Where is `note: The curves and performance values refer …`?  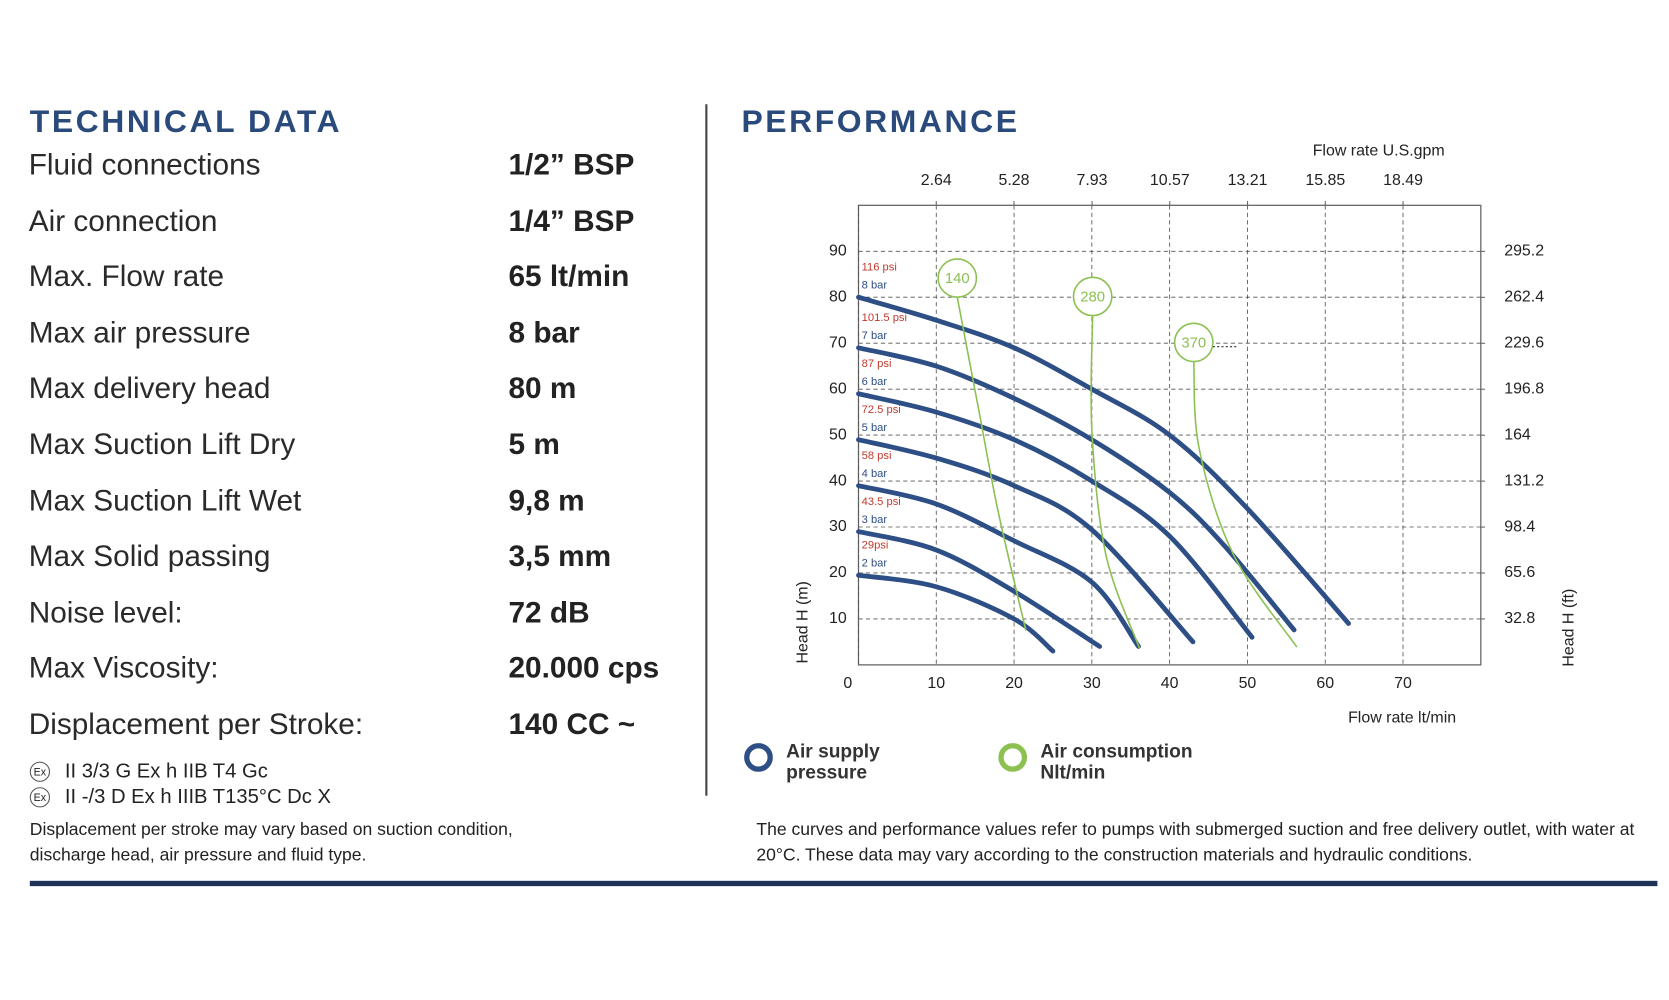
note: The curves and performance values refer … is located at coordinates (1195, 842).